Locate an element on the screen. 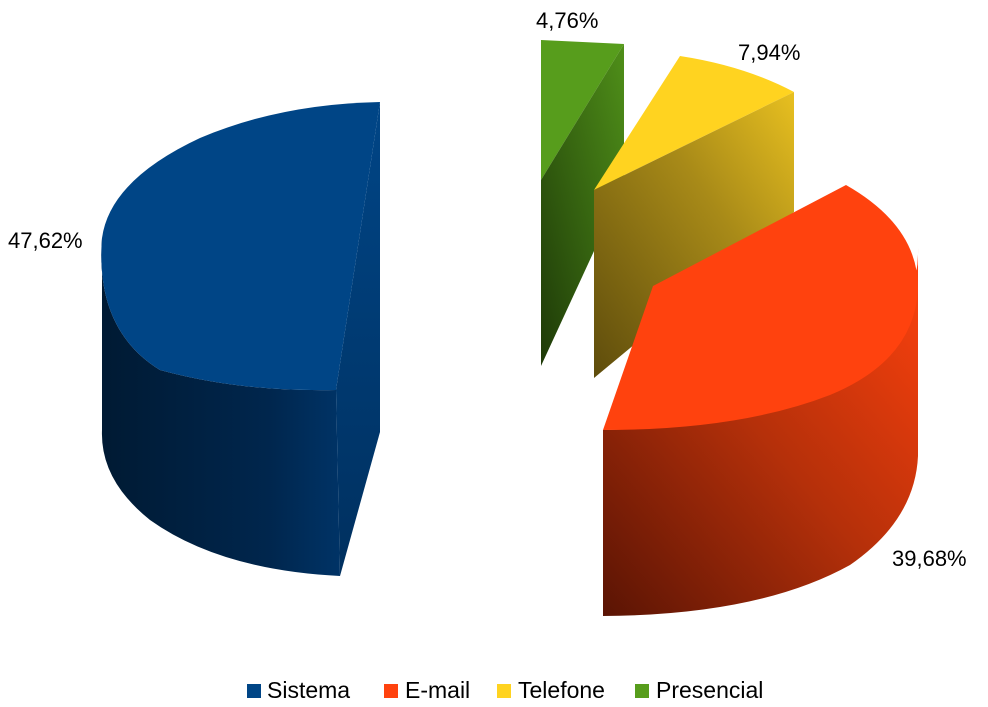 This screenshot has width=988, height=707. slice-presencial-face is located at coordinates (582, 205).